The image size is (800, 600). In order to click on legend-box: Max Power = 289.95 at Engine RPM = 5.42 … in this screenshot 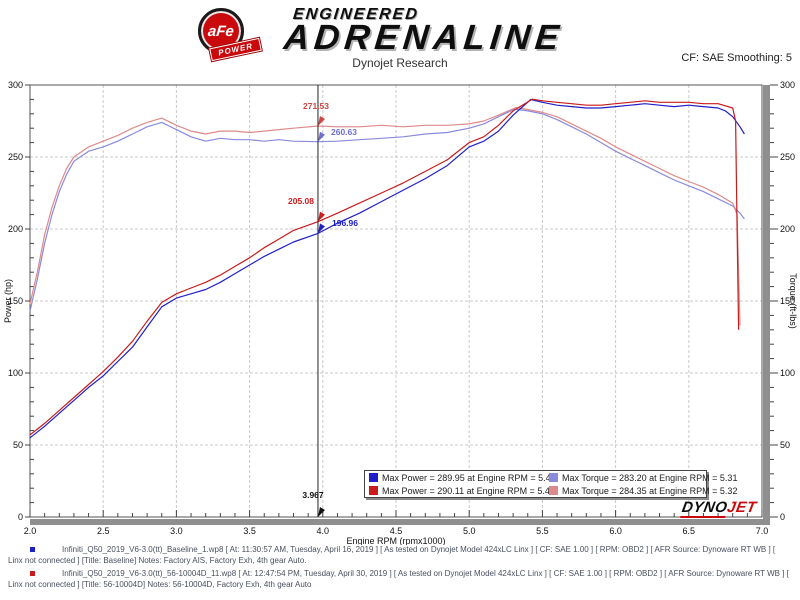, I will do `click(550, 484)`.